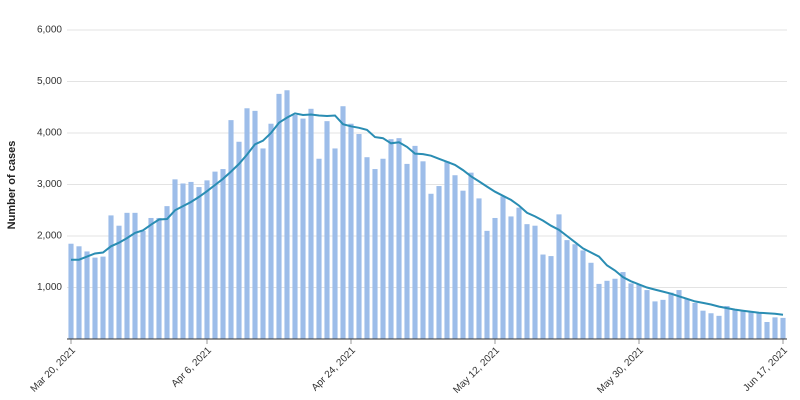  Describe the element at coordinates (49, 81) in the screenshot. I see `y-tick-label: 5,000` at that location.